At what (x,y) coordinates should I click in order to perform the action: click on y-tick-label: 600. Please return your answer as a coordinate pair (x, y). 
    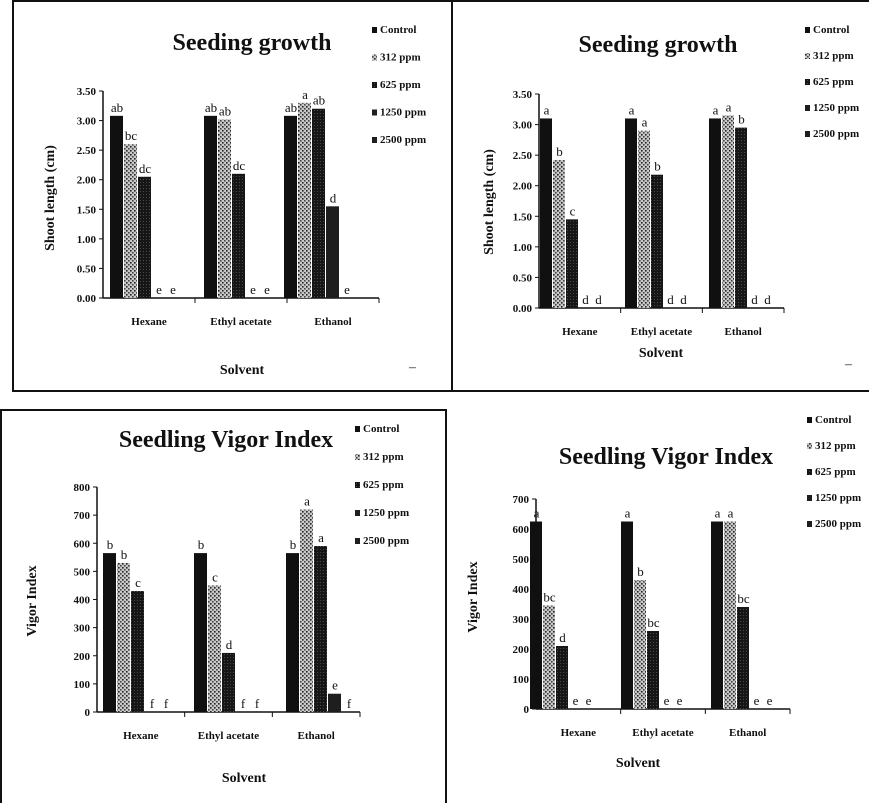
    Looking at the image, I should click on (82, 544).